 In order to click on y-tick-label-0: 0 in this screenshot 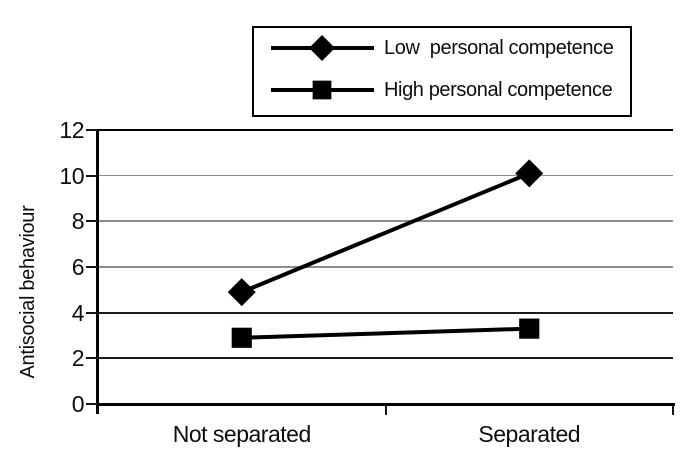, I will do `click(78, 404)`.